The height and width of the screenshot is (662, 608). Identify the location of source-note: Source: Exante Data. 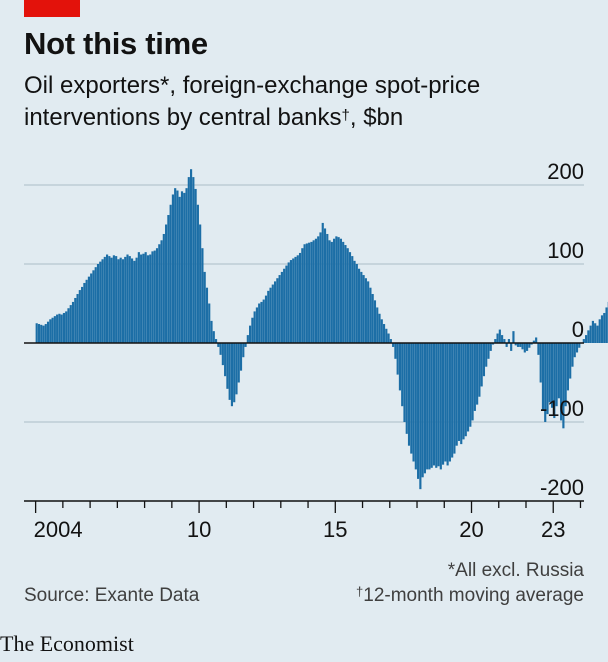
(112, 595).